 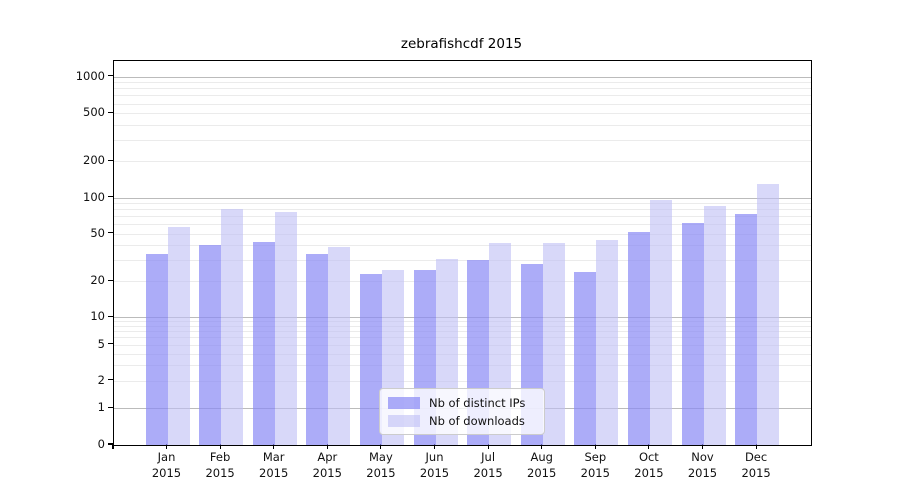 I want to click on y-tick-label: 5, so click(x=101, y=343).